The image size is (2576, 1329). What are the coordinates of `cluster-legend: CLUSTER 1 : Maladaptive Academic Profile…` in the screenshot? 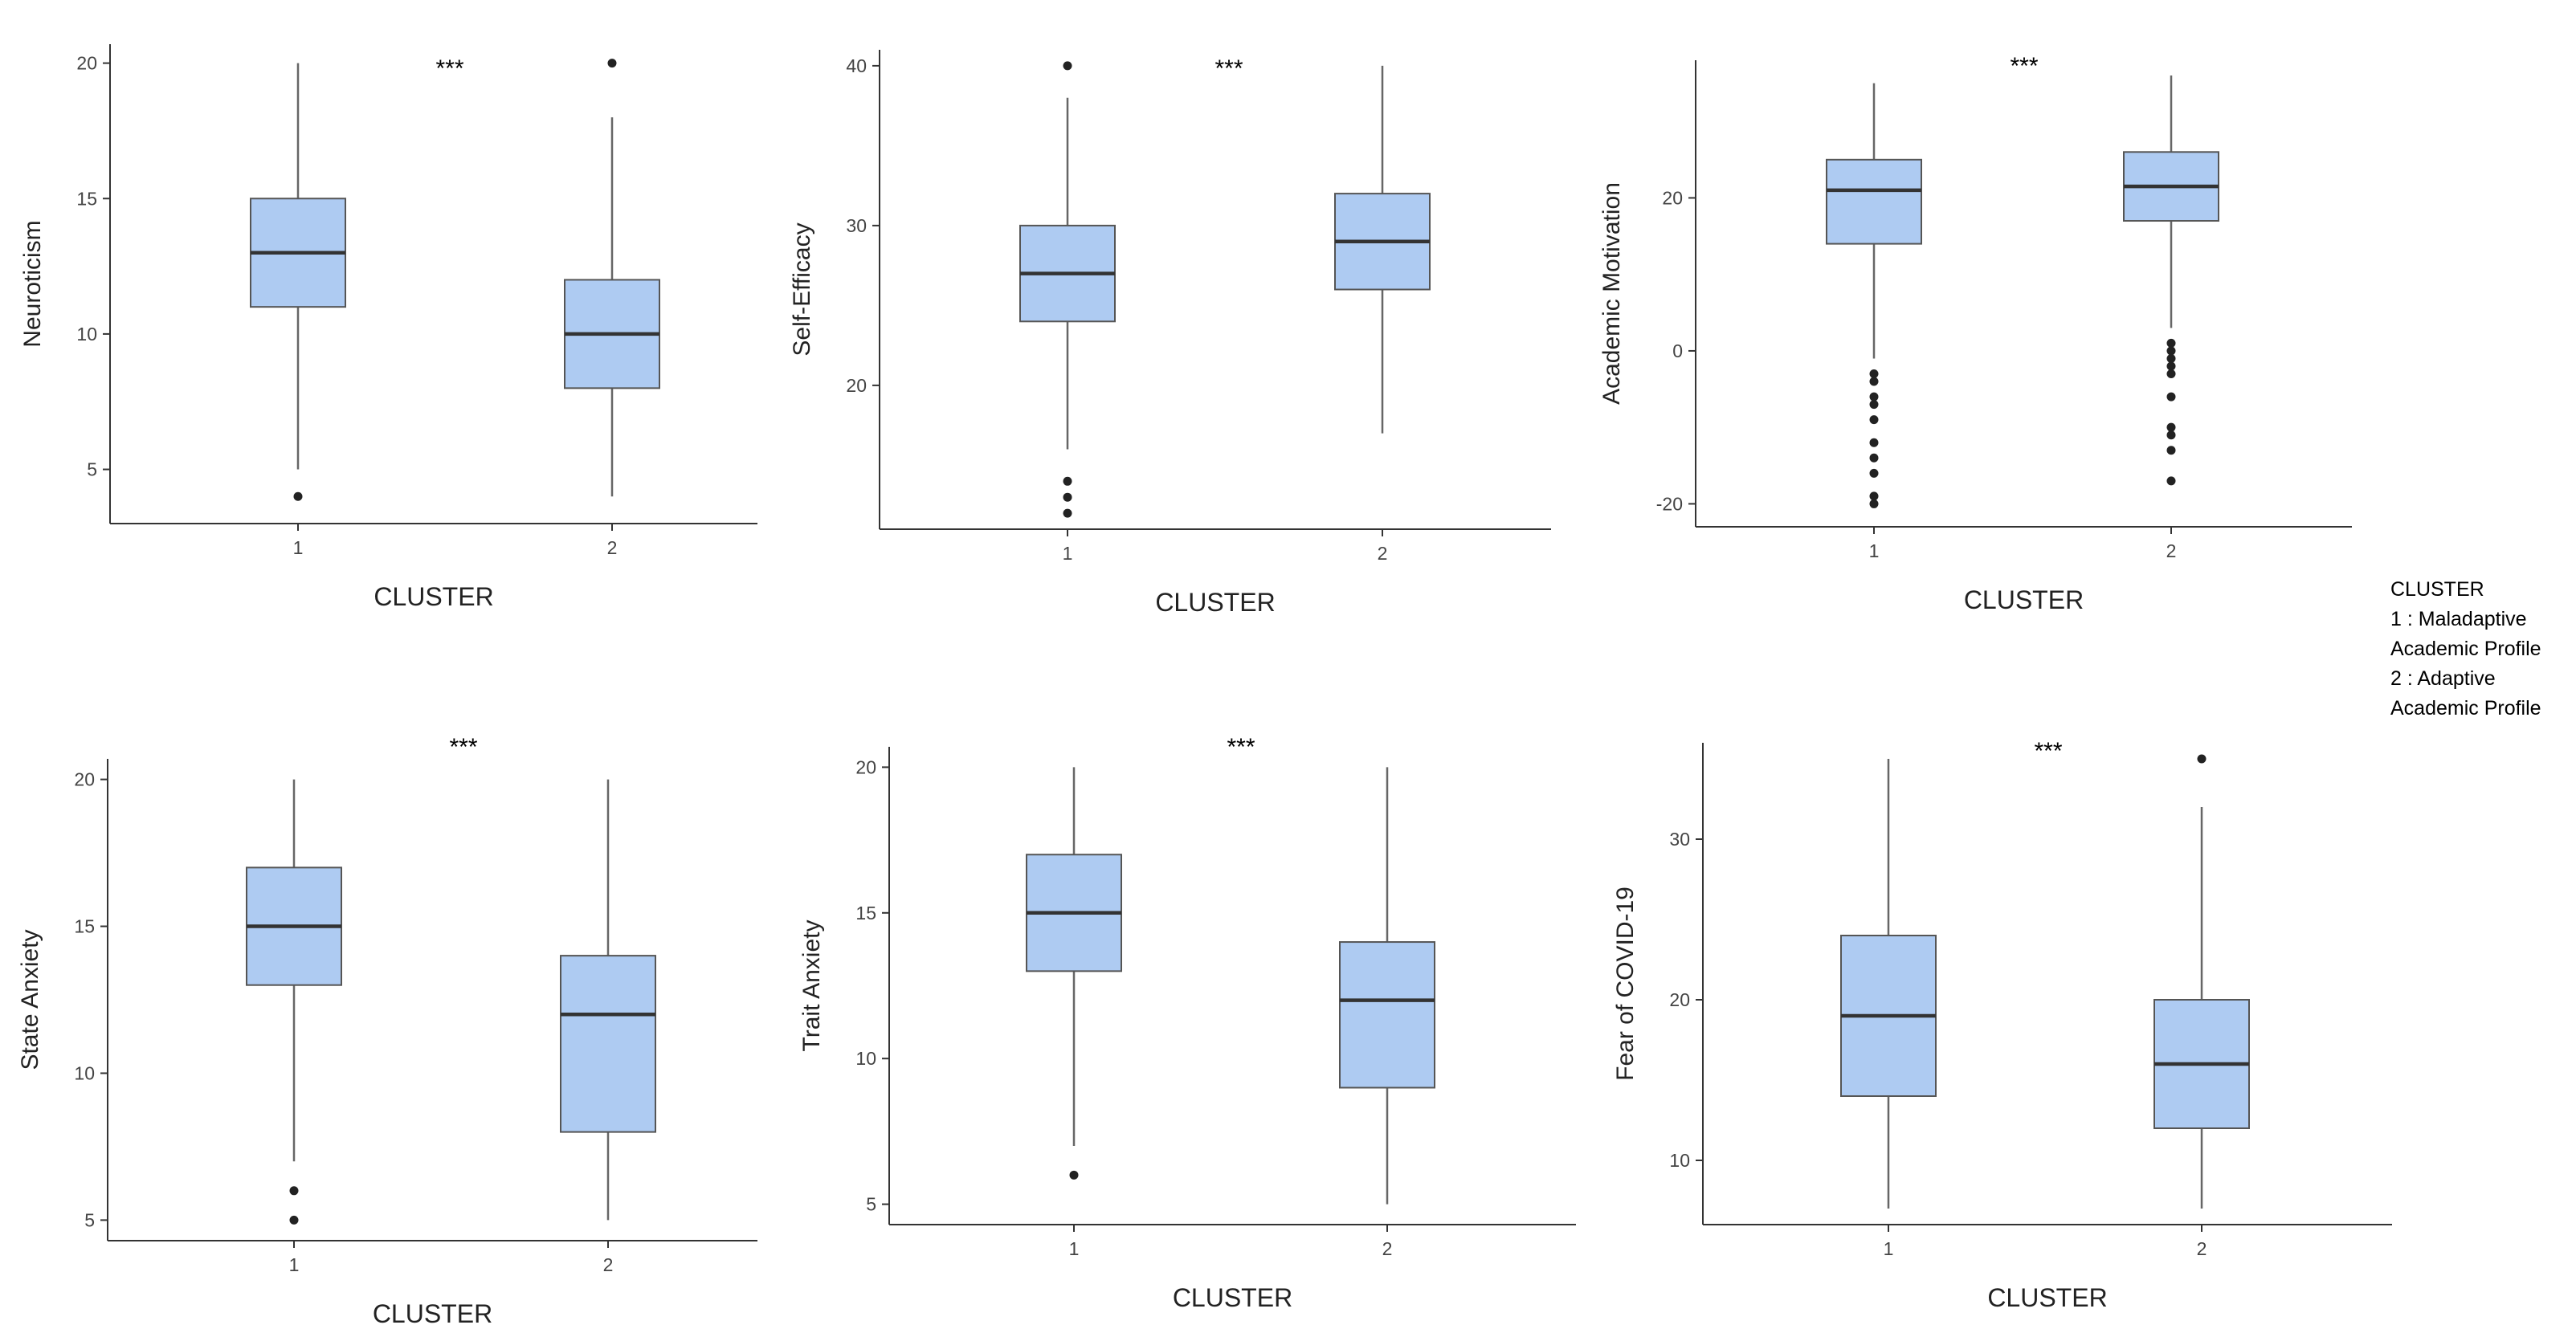 It's located at (2482, 649).